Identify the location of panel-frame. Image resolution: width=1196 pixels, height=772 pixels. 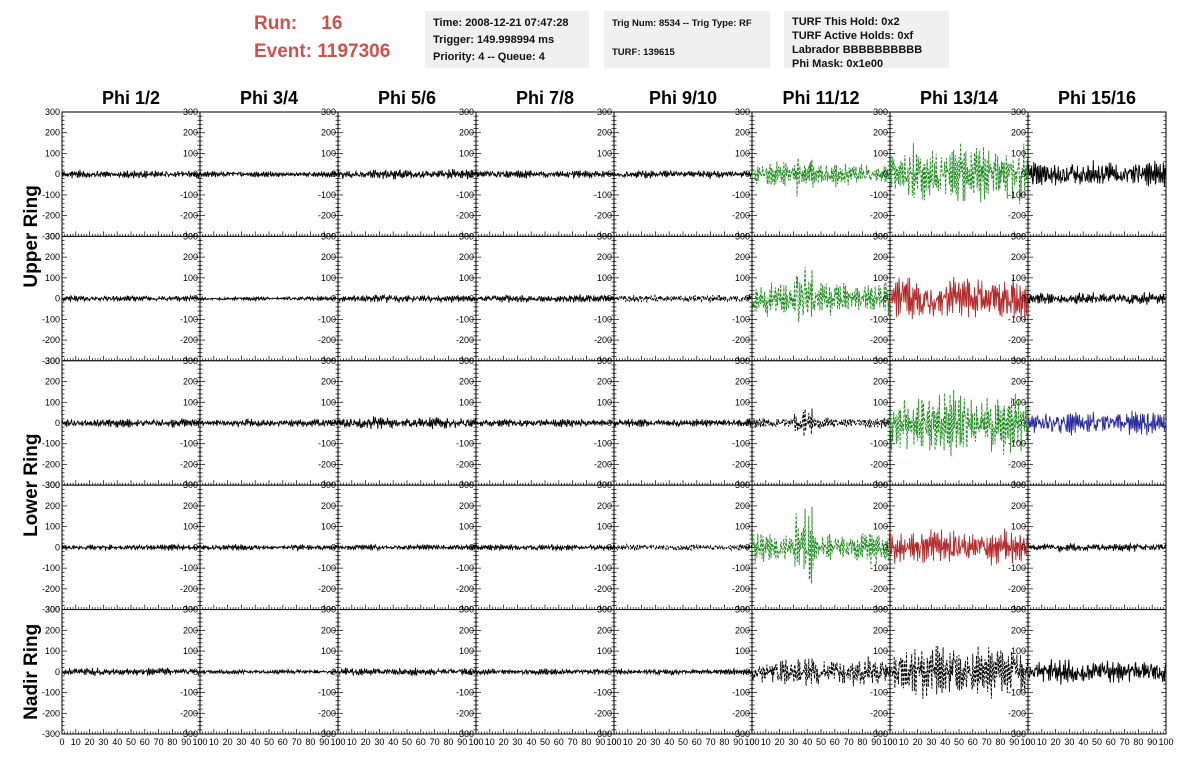
(821, 423).